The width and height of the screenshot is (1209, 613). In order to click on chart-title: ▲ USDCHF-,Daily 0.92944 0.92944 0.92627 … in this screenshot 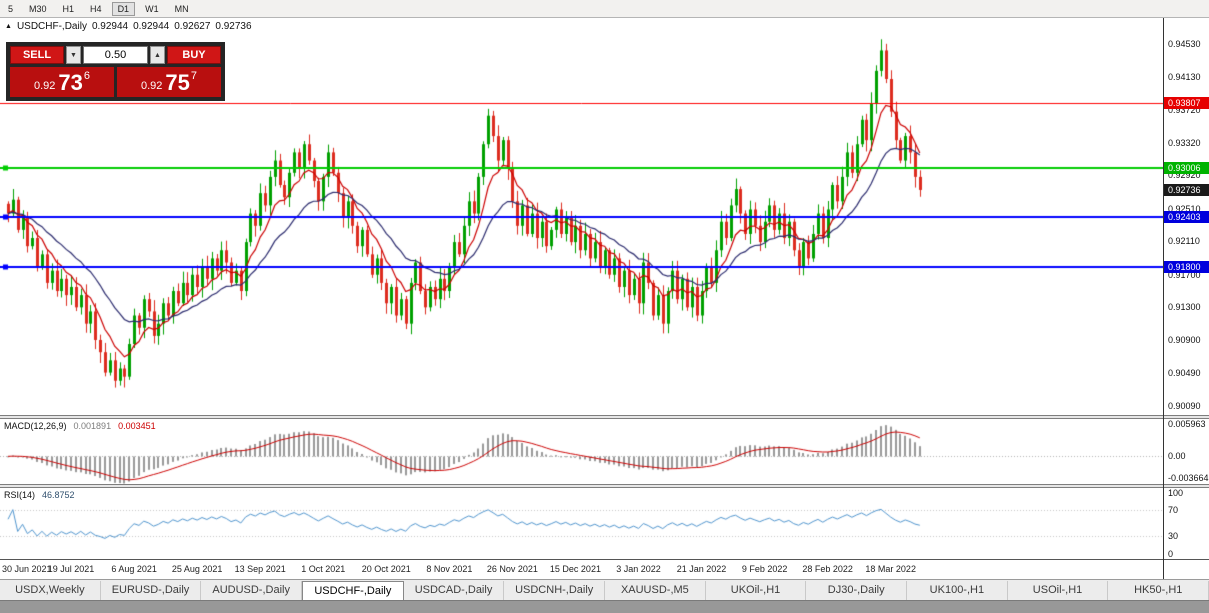, I will do `click(128, 26)`.